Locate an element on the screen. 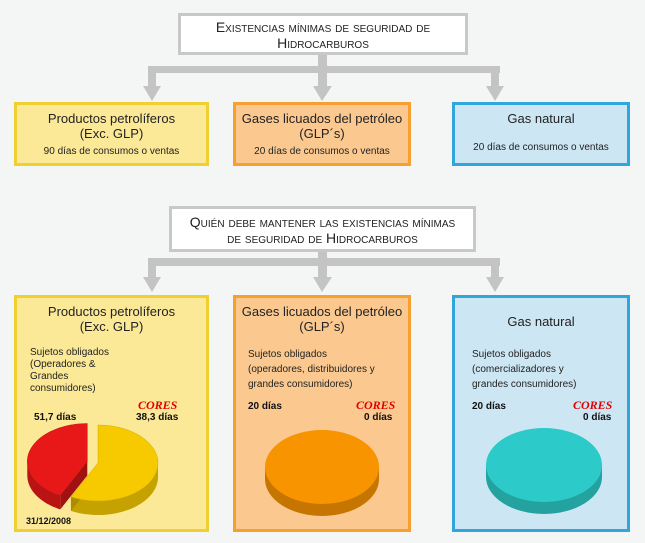 This screenshot has width=645, height=543. title-line-1: Existencias mínimas de seguridad de is located at coordinates (323, 27).